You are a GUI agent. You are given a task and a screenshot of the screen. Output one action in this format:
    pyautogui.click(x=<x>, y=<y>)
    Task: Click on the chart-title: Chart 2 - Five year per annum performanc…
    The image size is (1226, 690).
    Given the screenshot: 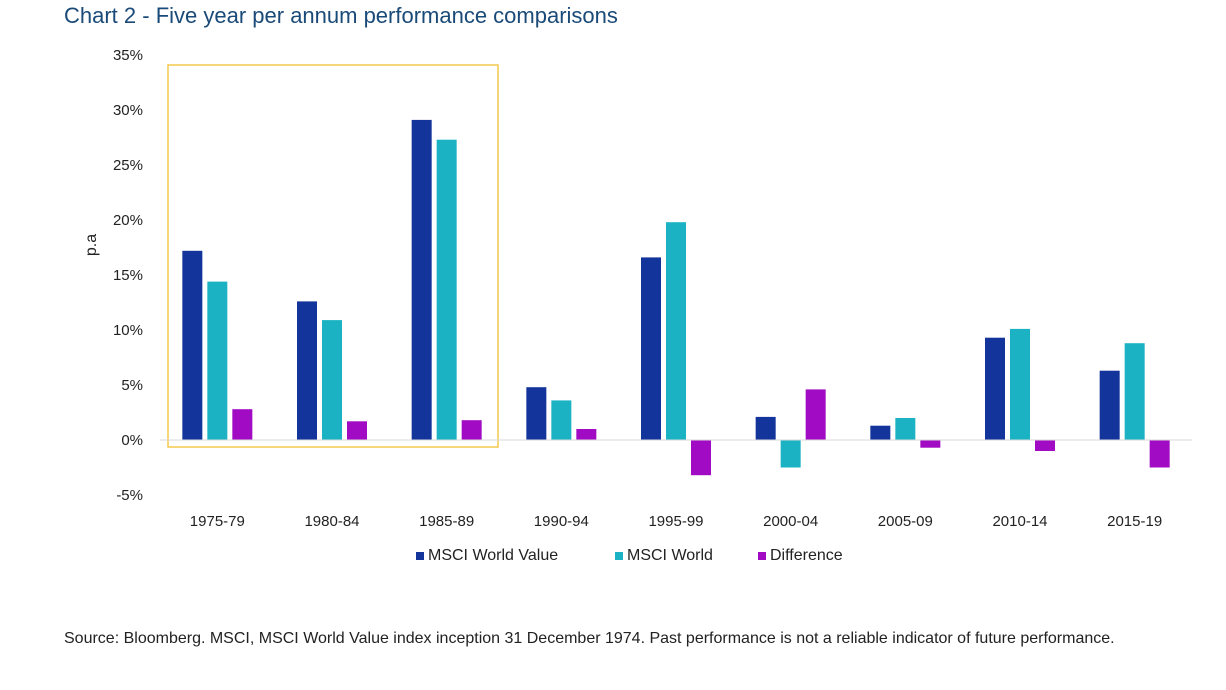 What is the action you would take?
    pyautogui.click(x=341, y=15)
    